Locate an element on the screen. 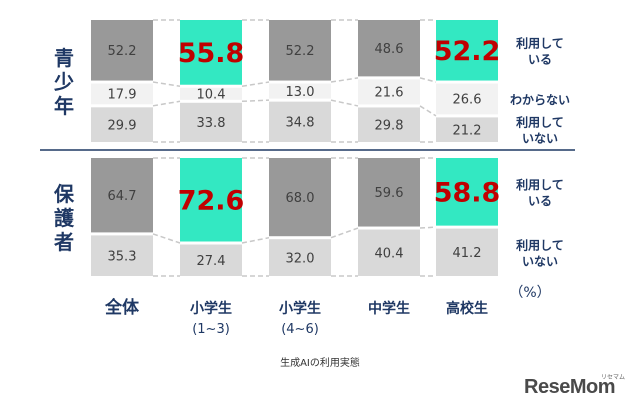  data-label: 68.0 is located at coordinates (300, 198).